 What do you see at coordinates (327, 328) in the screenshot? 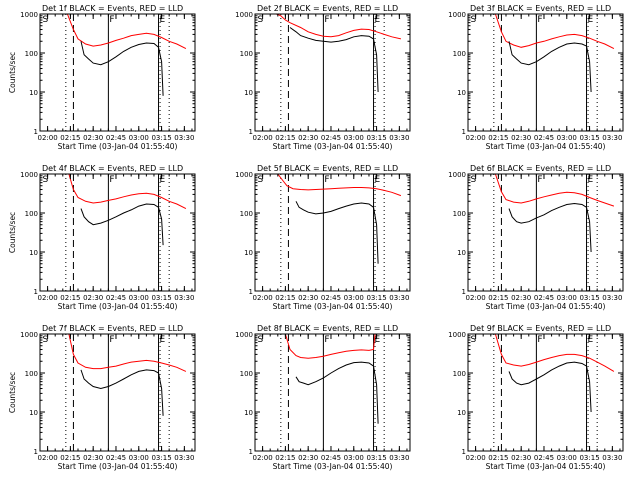
I see `chart-title: Det 8f BLACK = Events, RED = LLD` at bounding box center [327, 328].